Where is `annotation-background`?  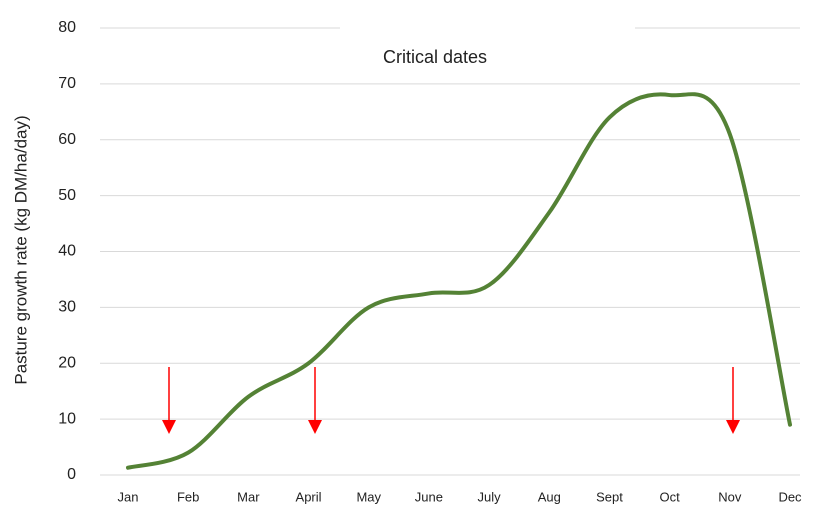
annotation-background is located at coordinates (487, 28).